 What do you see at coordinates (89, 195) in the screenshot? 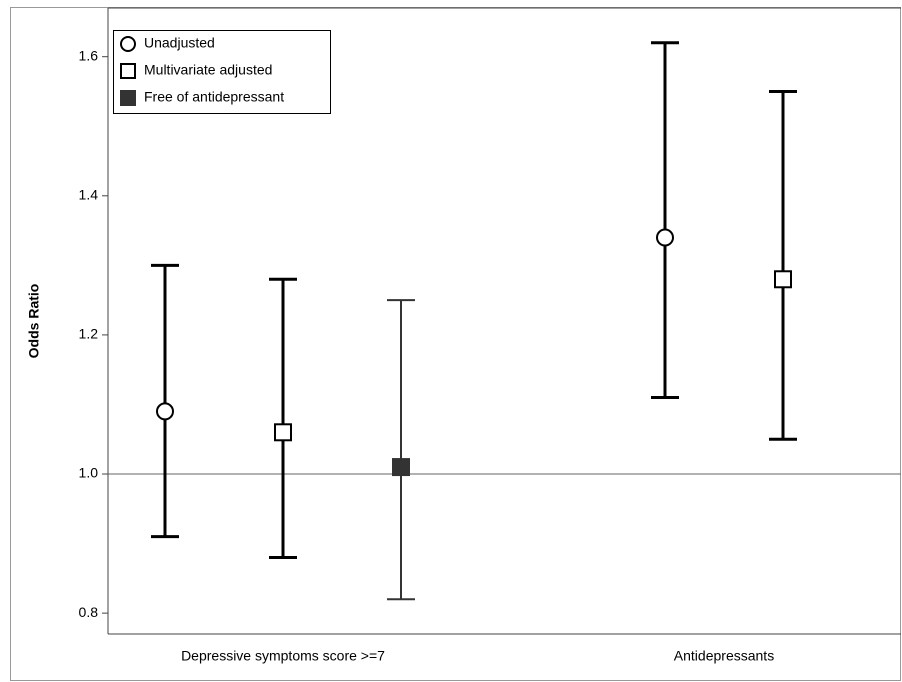
I see `y-tick-label: 1.4` at bounding box center [89, 195].